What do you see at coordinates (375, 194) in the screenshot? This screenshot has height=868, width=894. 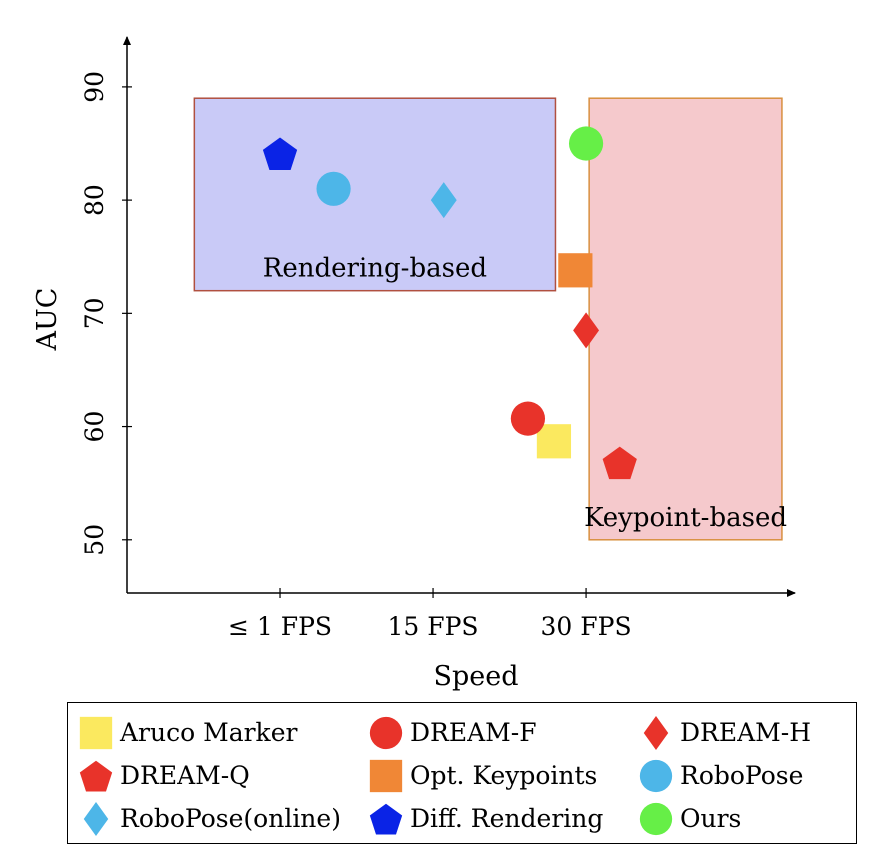 I see `region-box` at bounding box center [375, 194].